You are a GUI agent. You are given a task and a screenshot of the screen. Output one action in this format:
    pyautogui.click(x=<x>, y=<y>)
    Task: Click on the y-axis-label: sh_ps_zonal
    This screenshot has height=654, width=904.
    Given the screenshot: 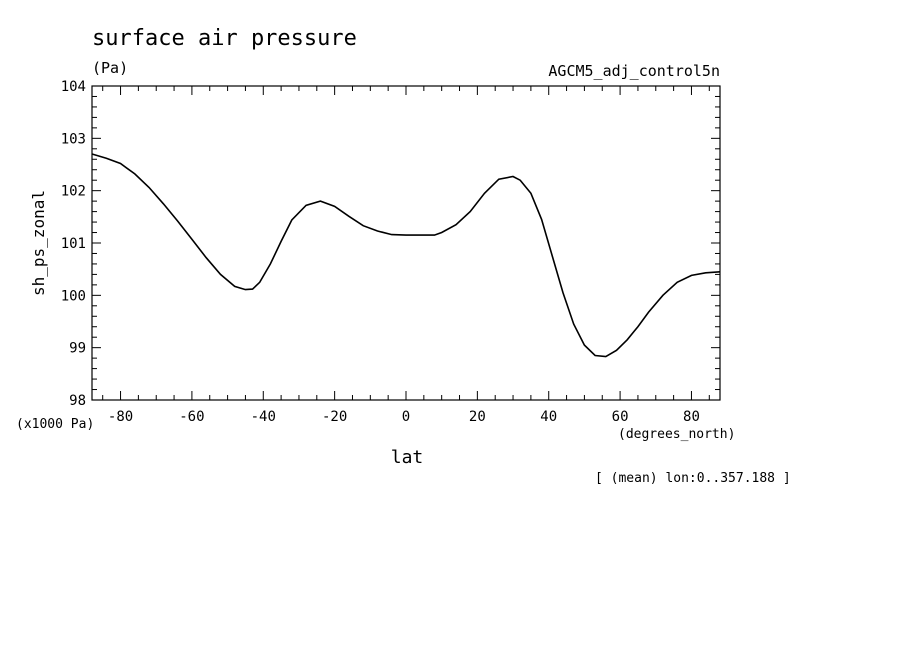 What is the action you would take?
    pyautogui.click(x=38, y=243)
    